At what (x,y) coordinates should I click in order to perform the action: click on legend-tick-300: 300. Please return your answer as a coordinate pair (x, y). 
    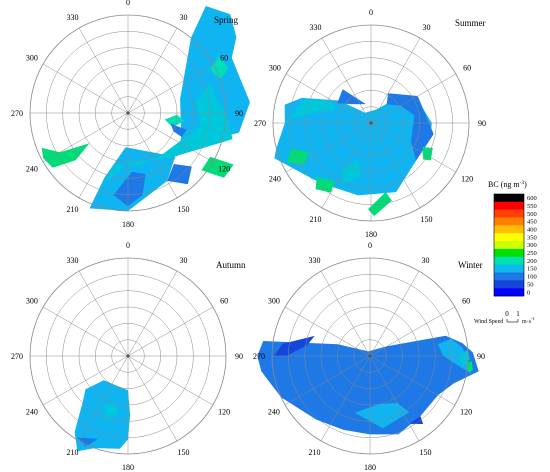
    Looking at the image, I should click on (532, 245).